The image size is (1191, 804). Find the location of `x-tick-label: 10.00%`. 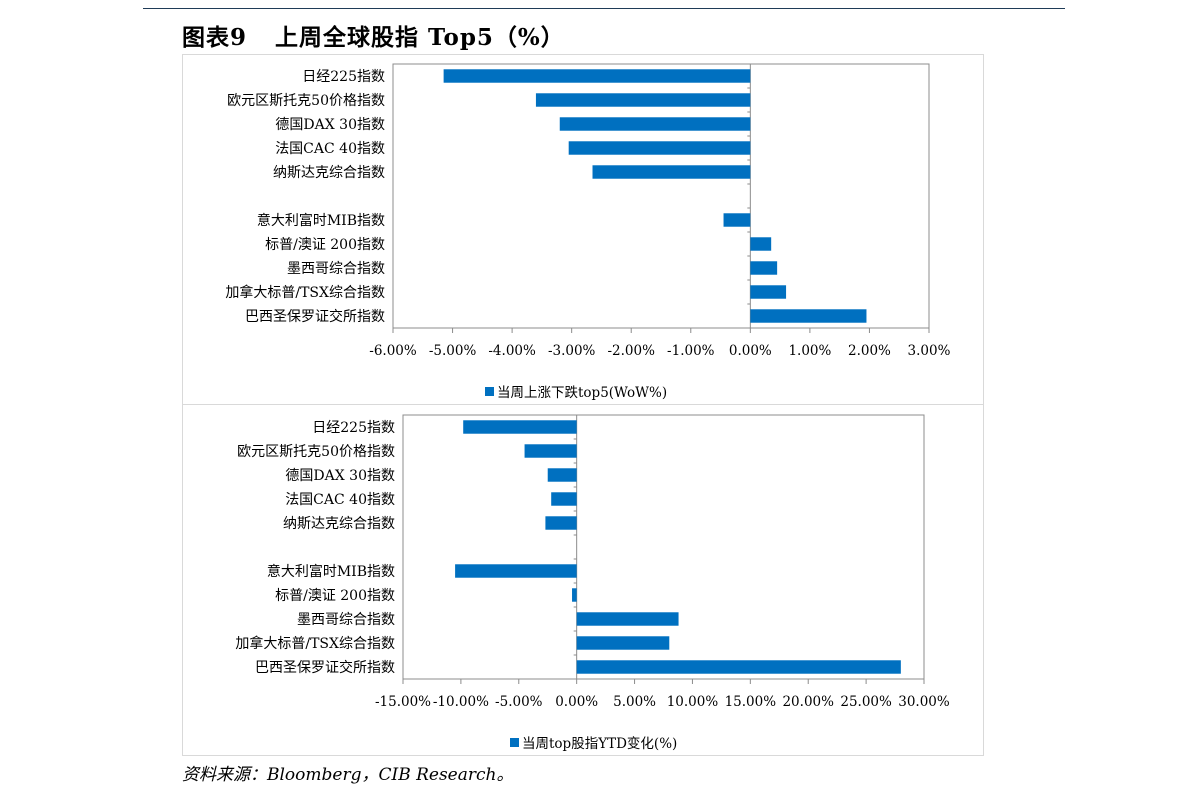

x-tick-label: 10.00% is located at coordinates (693, 702).